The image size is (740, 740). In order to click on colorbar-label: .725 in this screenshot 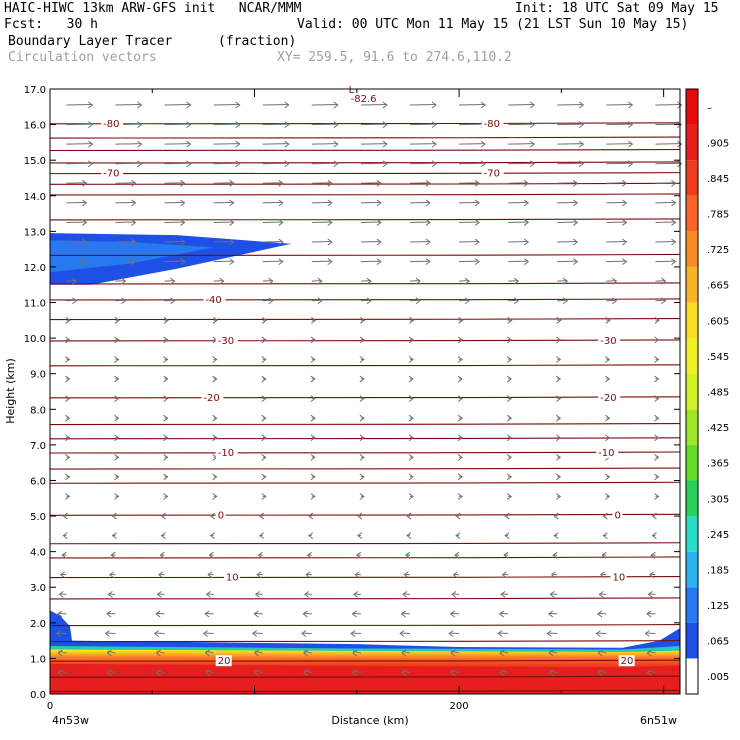, I will do `click(718, 250)`.